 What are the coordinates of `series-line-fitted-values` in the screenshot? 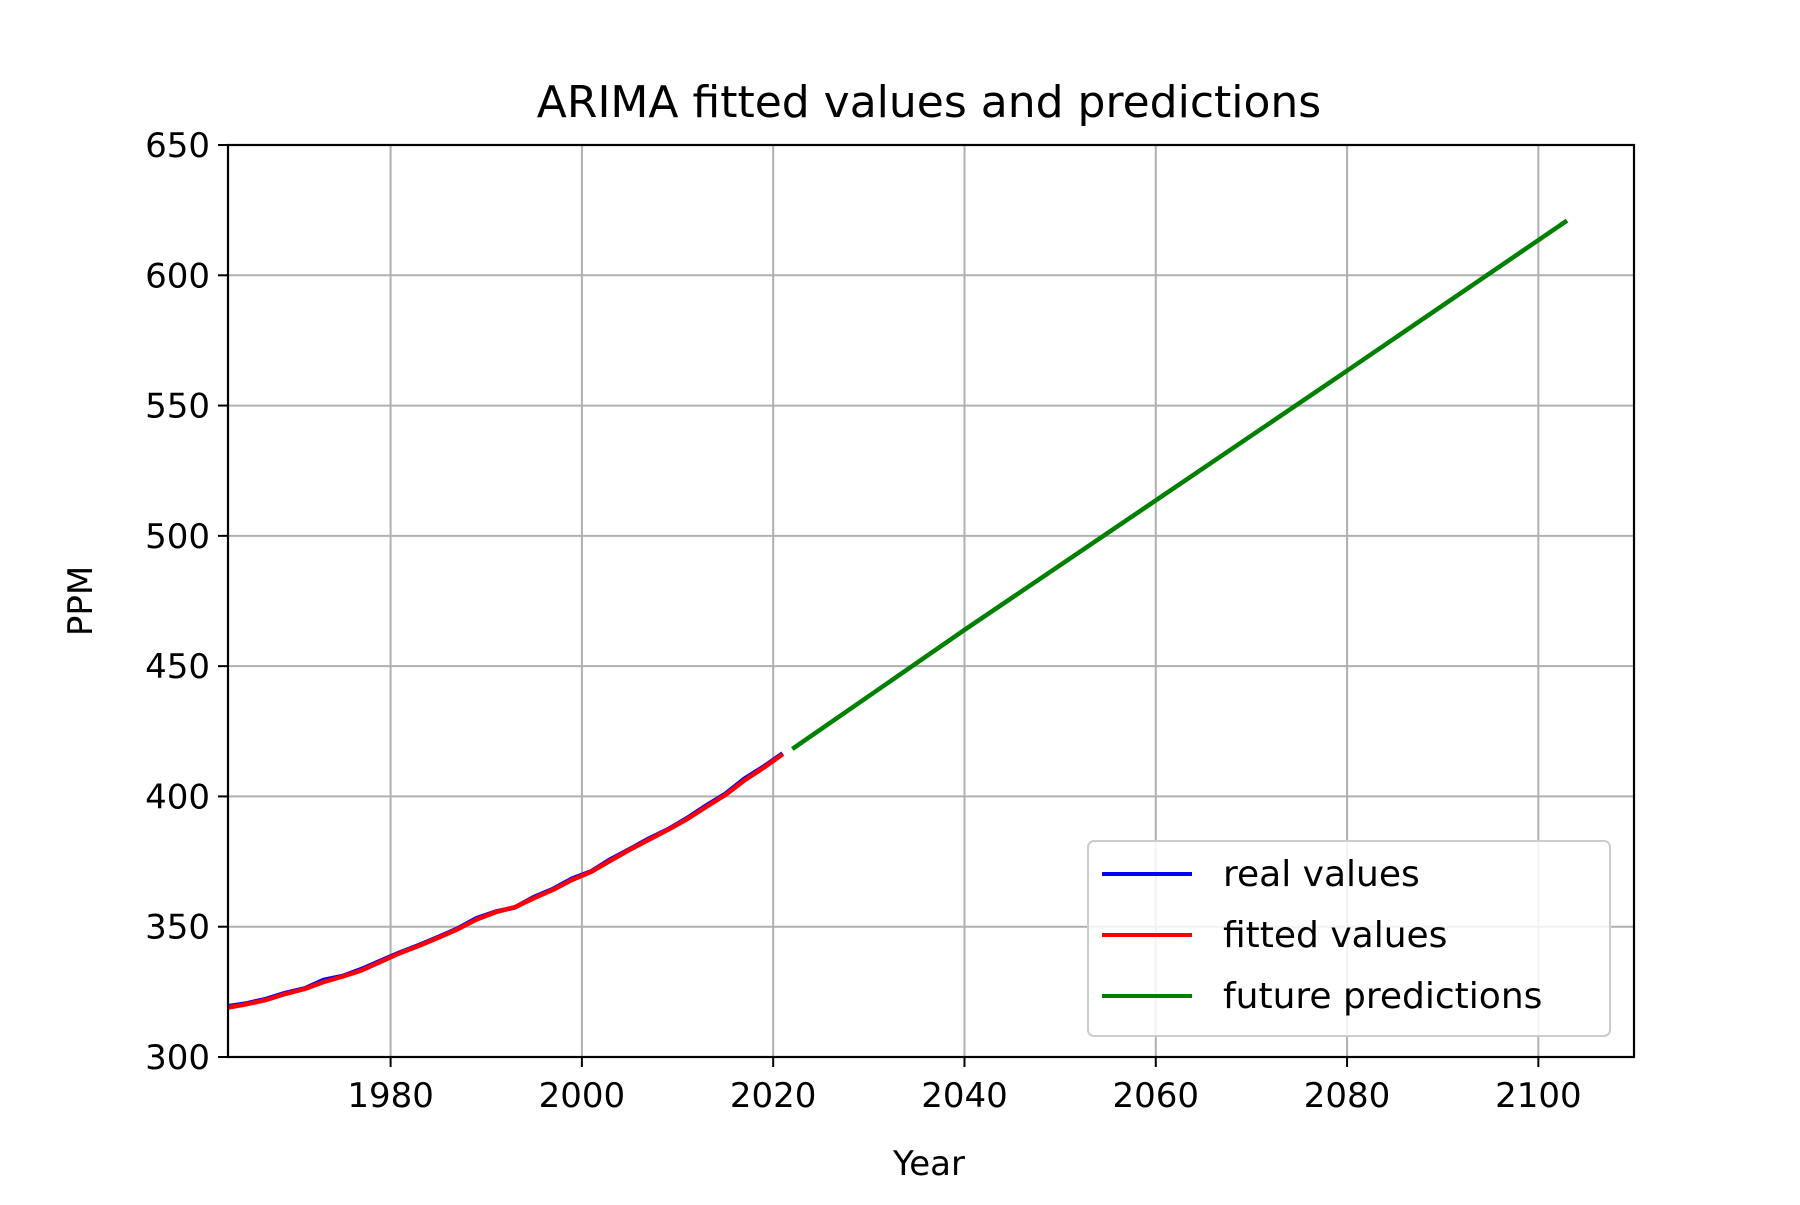 It's located at (506, 881).